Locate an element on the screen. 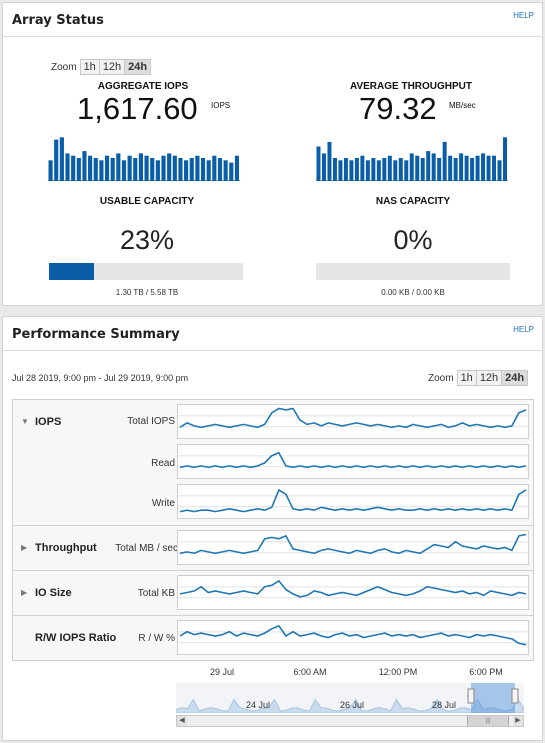  series-label-total-mb-sec: Total MB / sec is located at coordinates (146, 548).